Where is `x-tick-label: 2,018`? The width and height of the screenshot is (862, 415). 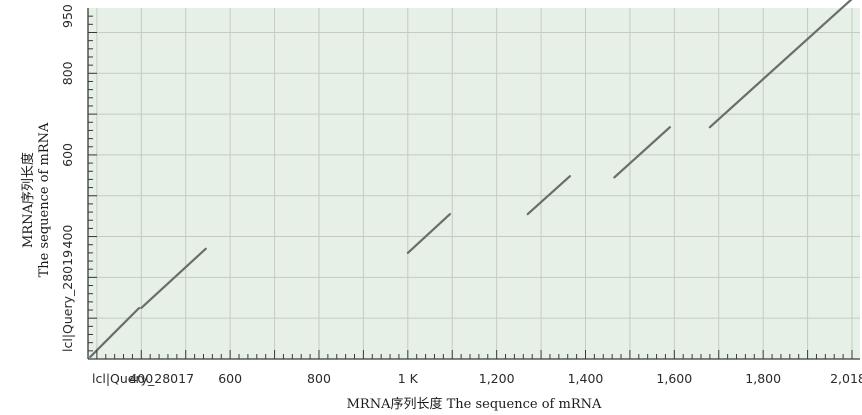
x-tick-label: 2,018 is located at coordinates (846, 378).